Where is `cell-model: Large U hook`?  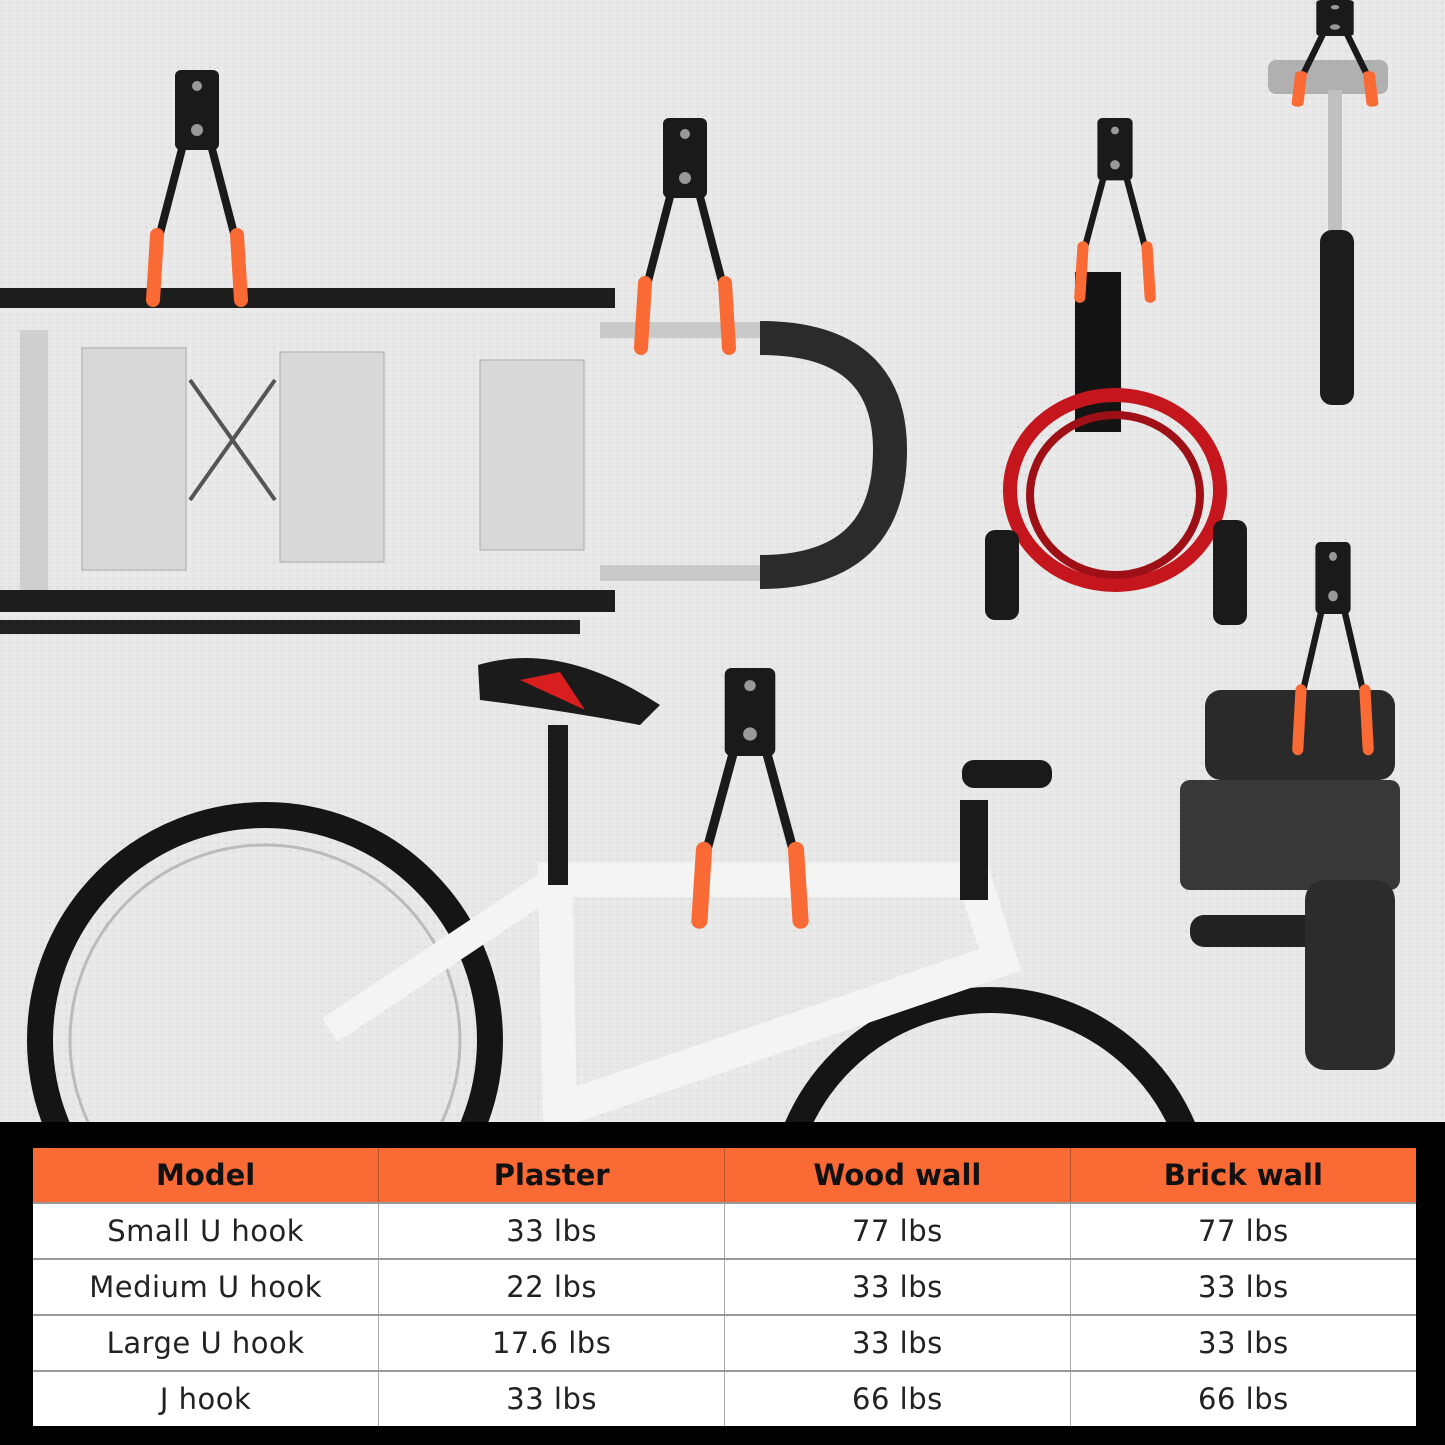
cell-model: Large U hook is located at coordinates (206, 1342).